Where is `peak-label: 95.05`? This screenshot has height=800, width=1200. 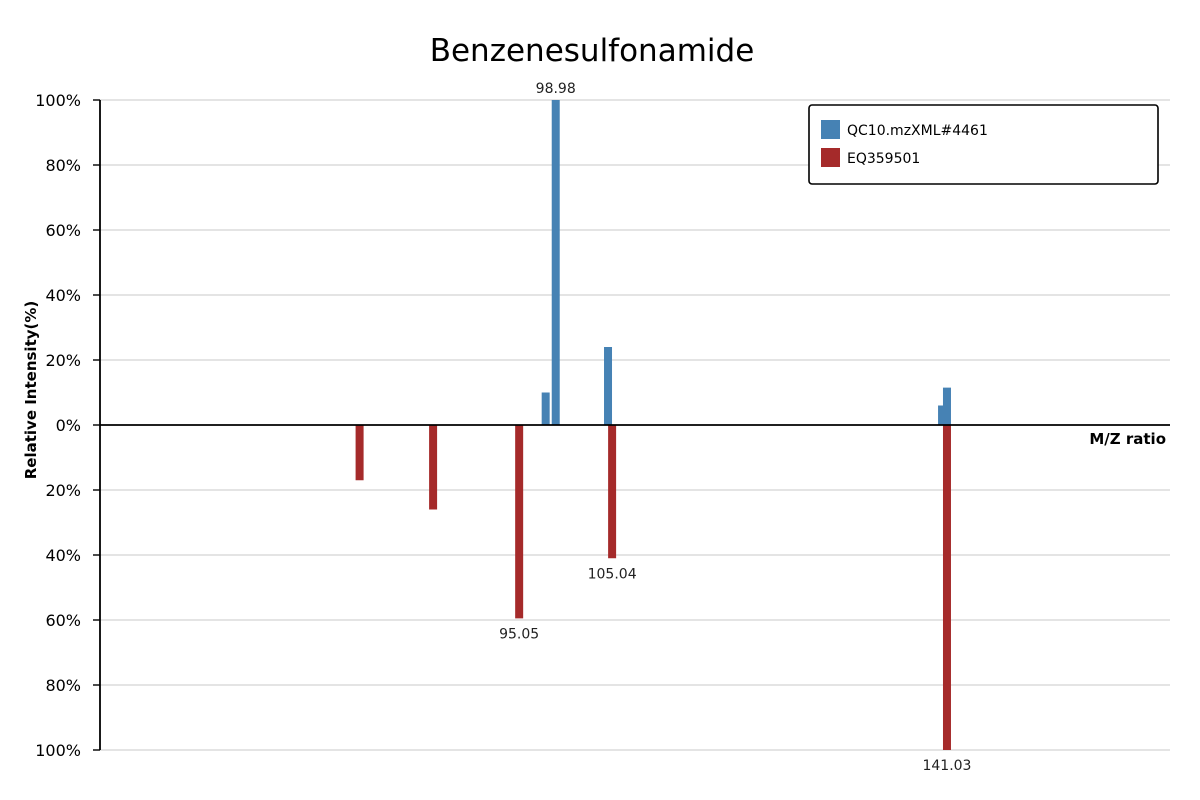
peak-label: 95.05 is located at coordinates (519, 634).